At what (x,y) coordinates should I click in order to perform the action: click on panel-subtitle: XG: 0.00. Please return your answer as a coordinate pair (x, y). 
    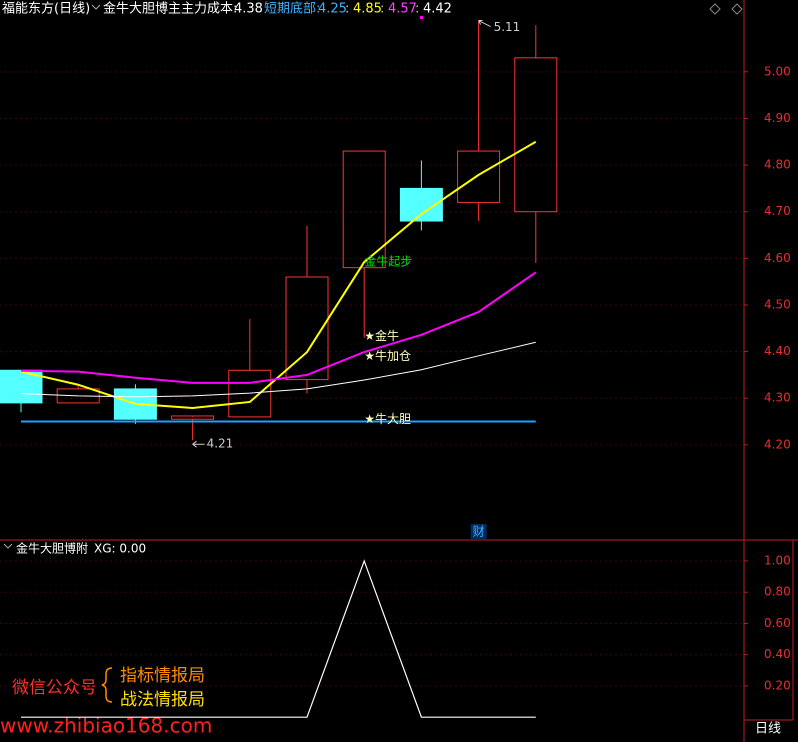
    Looking at the image, I should click on (120, 549).